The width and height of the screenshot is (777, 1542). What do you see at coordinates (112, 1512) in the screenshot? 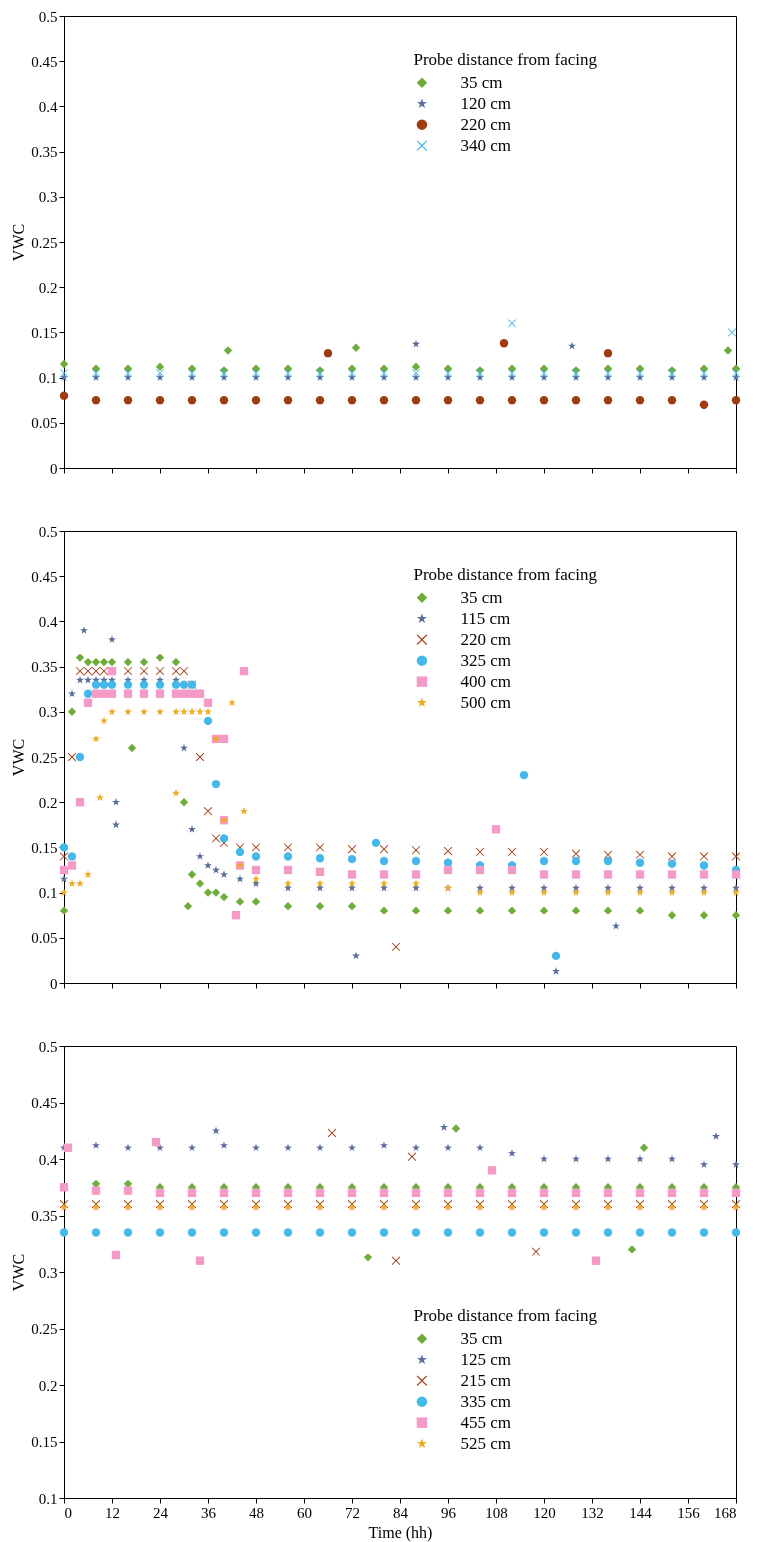
I see `x-tick-label: 12` at bounding box center [112, 1512].